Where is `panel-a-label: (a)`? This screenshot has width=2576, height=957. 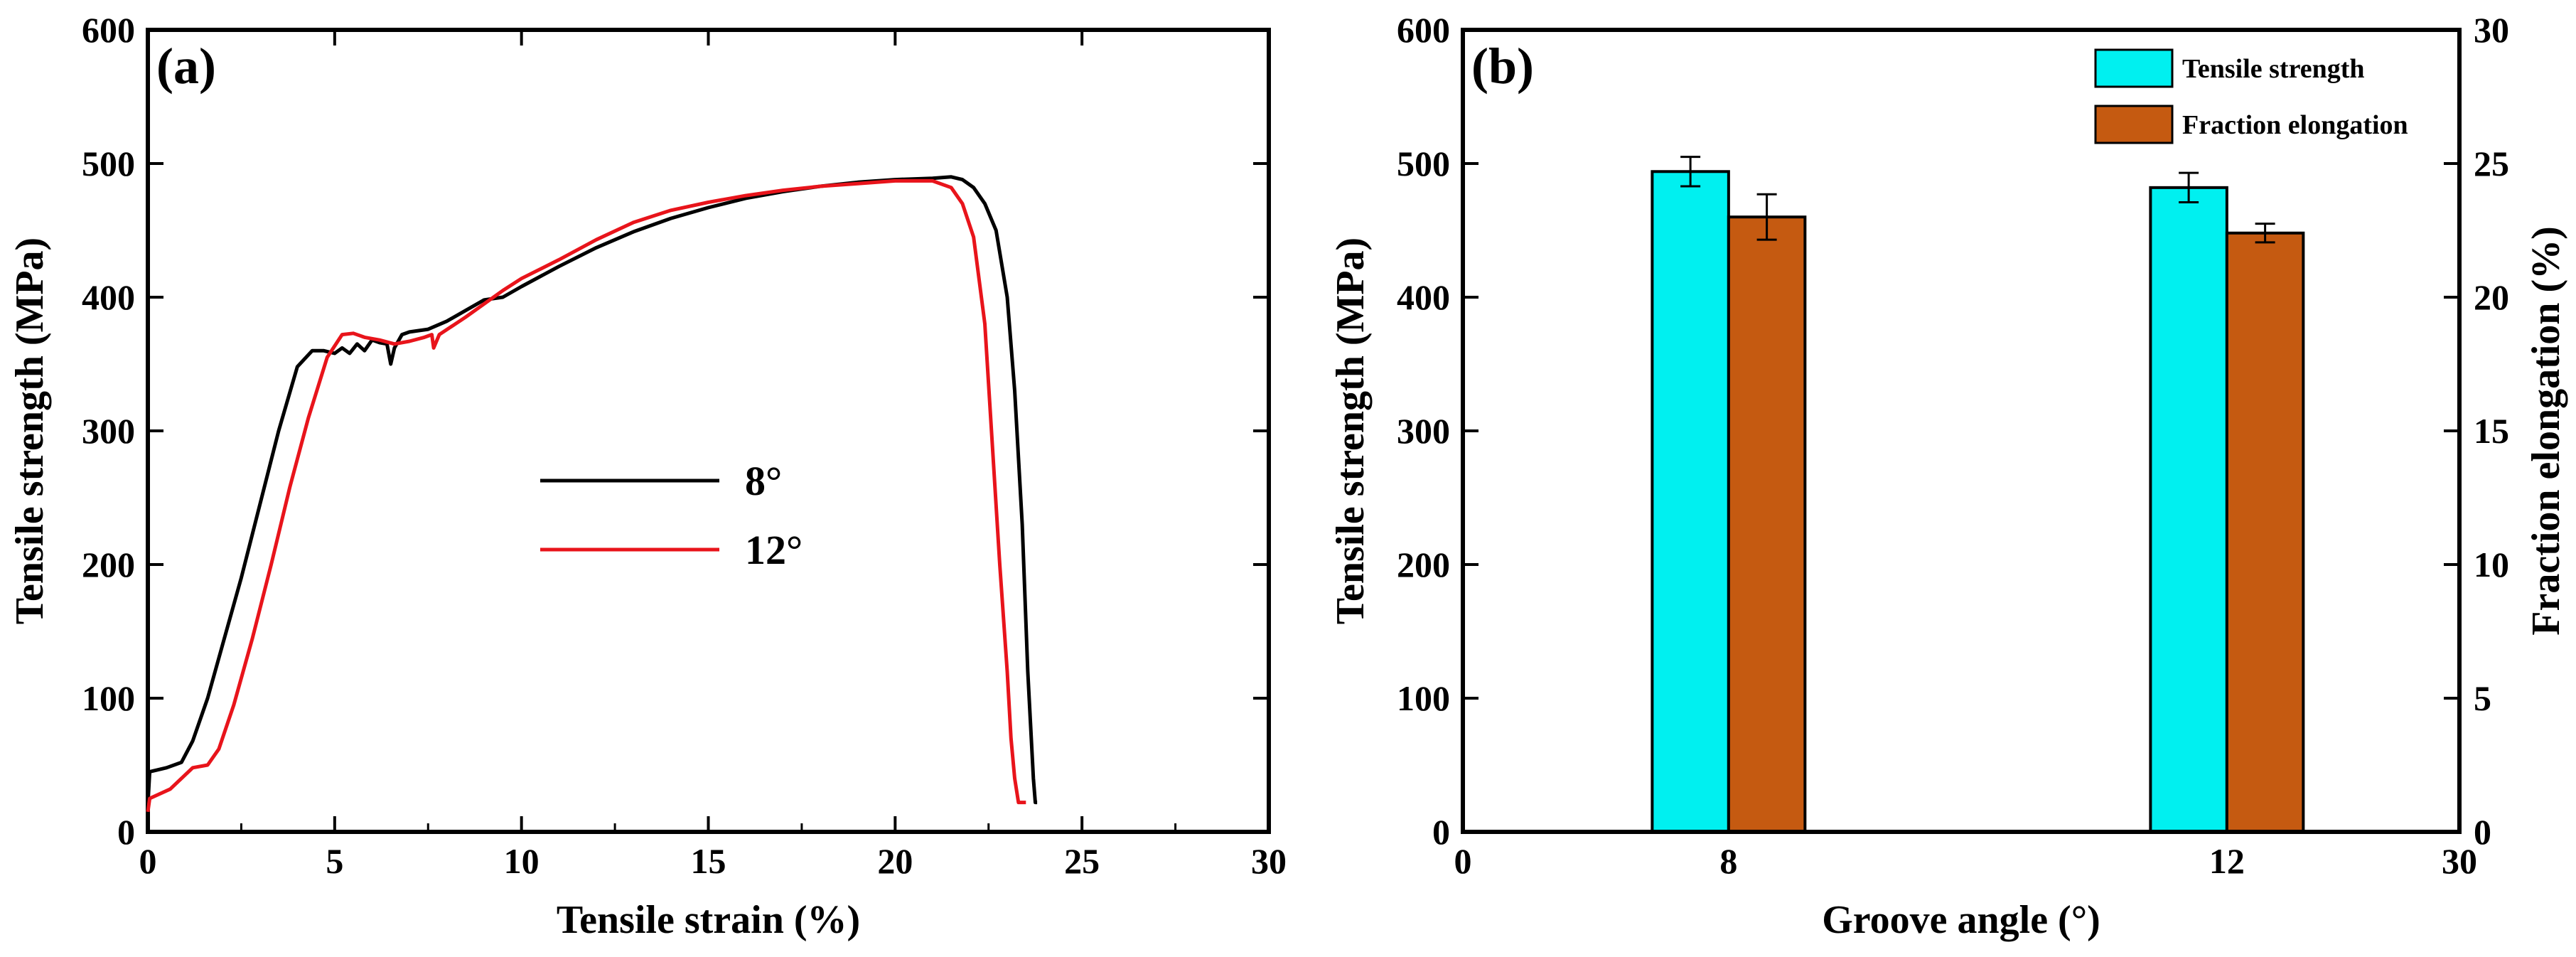 panel-a-label: (a) is located at coordinates (186, 66).